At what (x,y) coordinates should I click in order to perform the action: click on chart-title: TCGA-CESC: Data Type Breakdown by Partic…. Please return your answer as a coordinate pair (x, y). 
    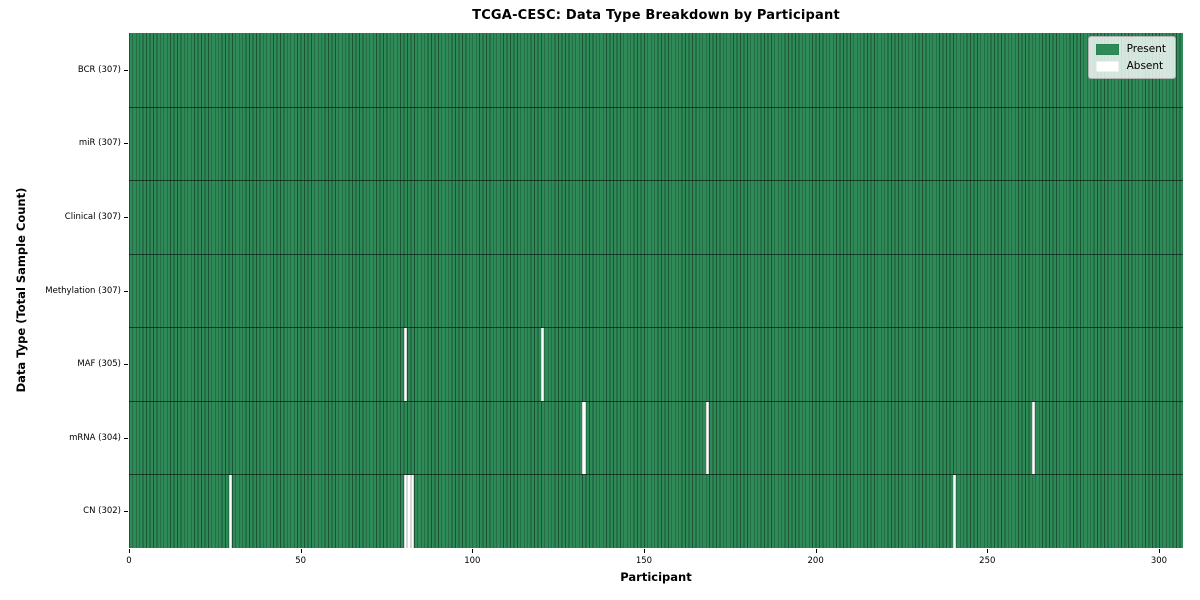
    Looking at the image, I should click on (656, 15).